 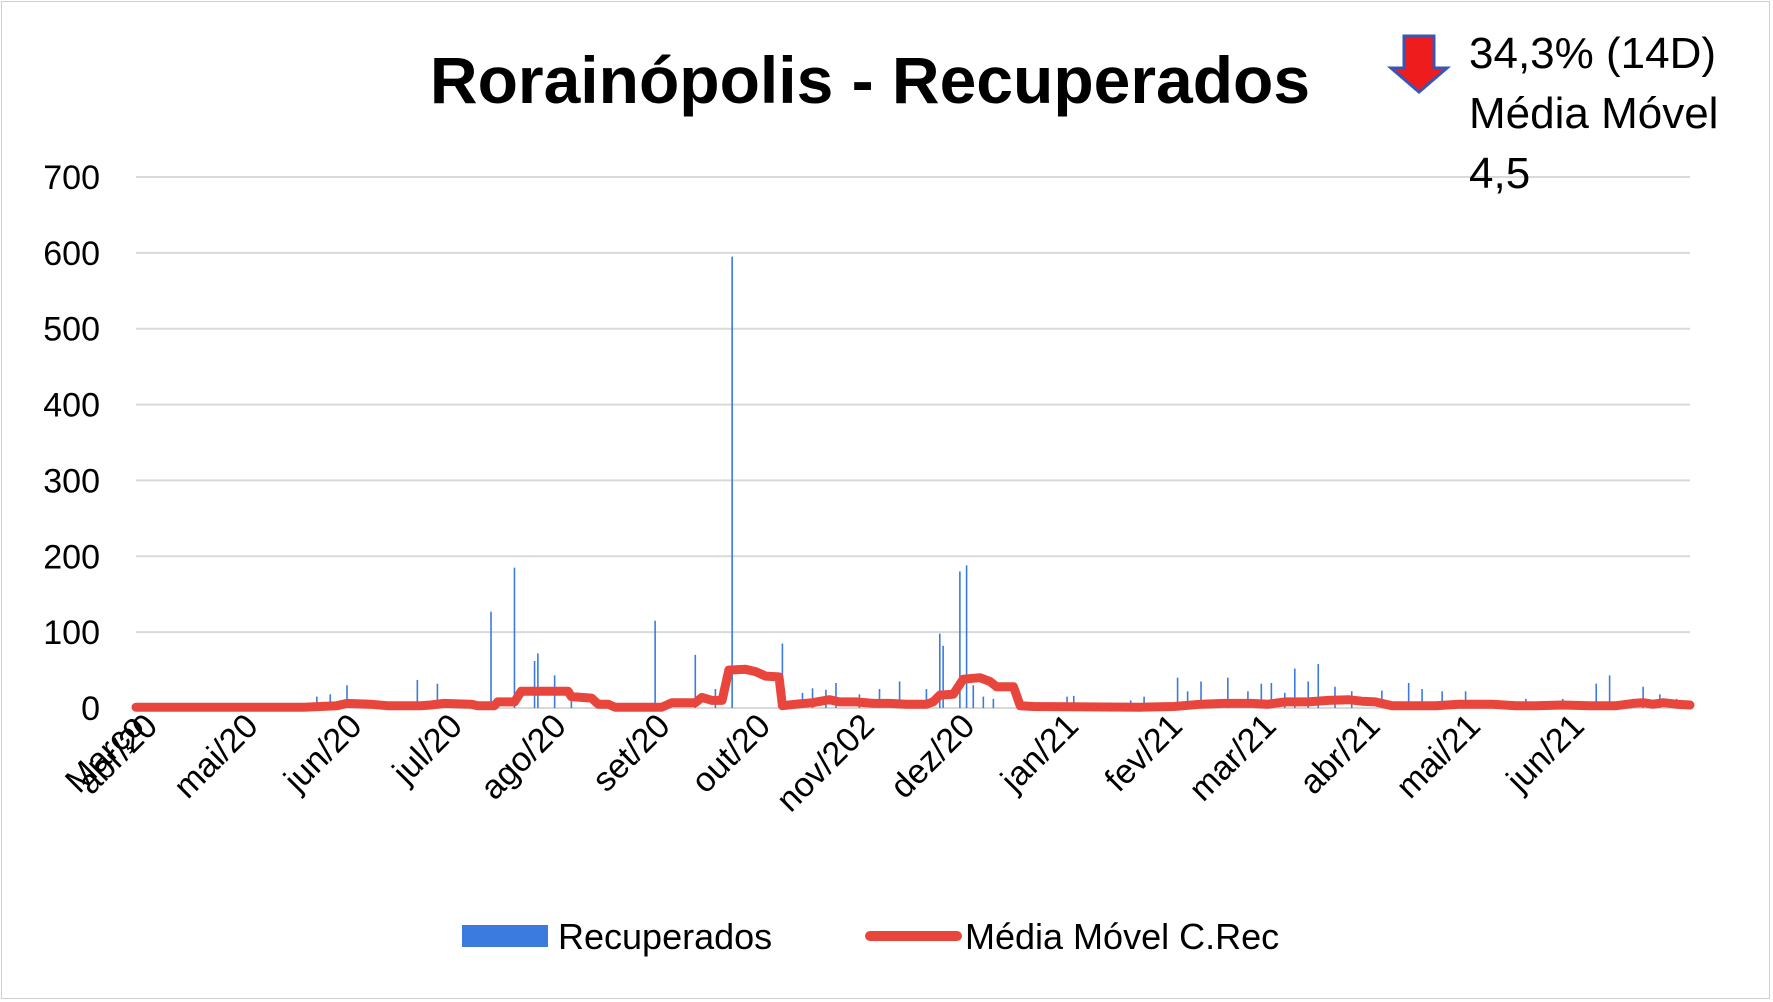 I want to click on y-tick-label: 100, so click(x=71, y=633).